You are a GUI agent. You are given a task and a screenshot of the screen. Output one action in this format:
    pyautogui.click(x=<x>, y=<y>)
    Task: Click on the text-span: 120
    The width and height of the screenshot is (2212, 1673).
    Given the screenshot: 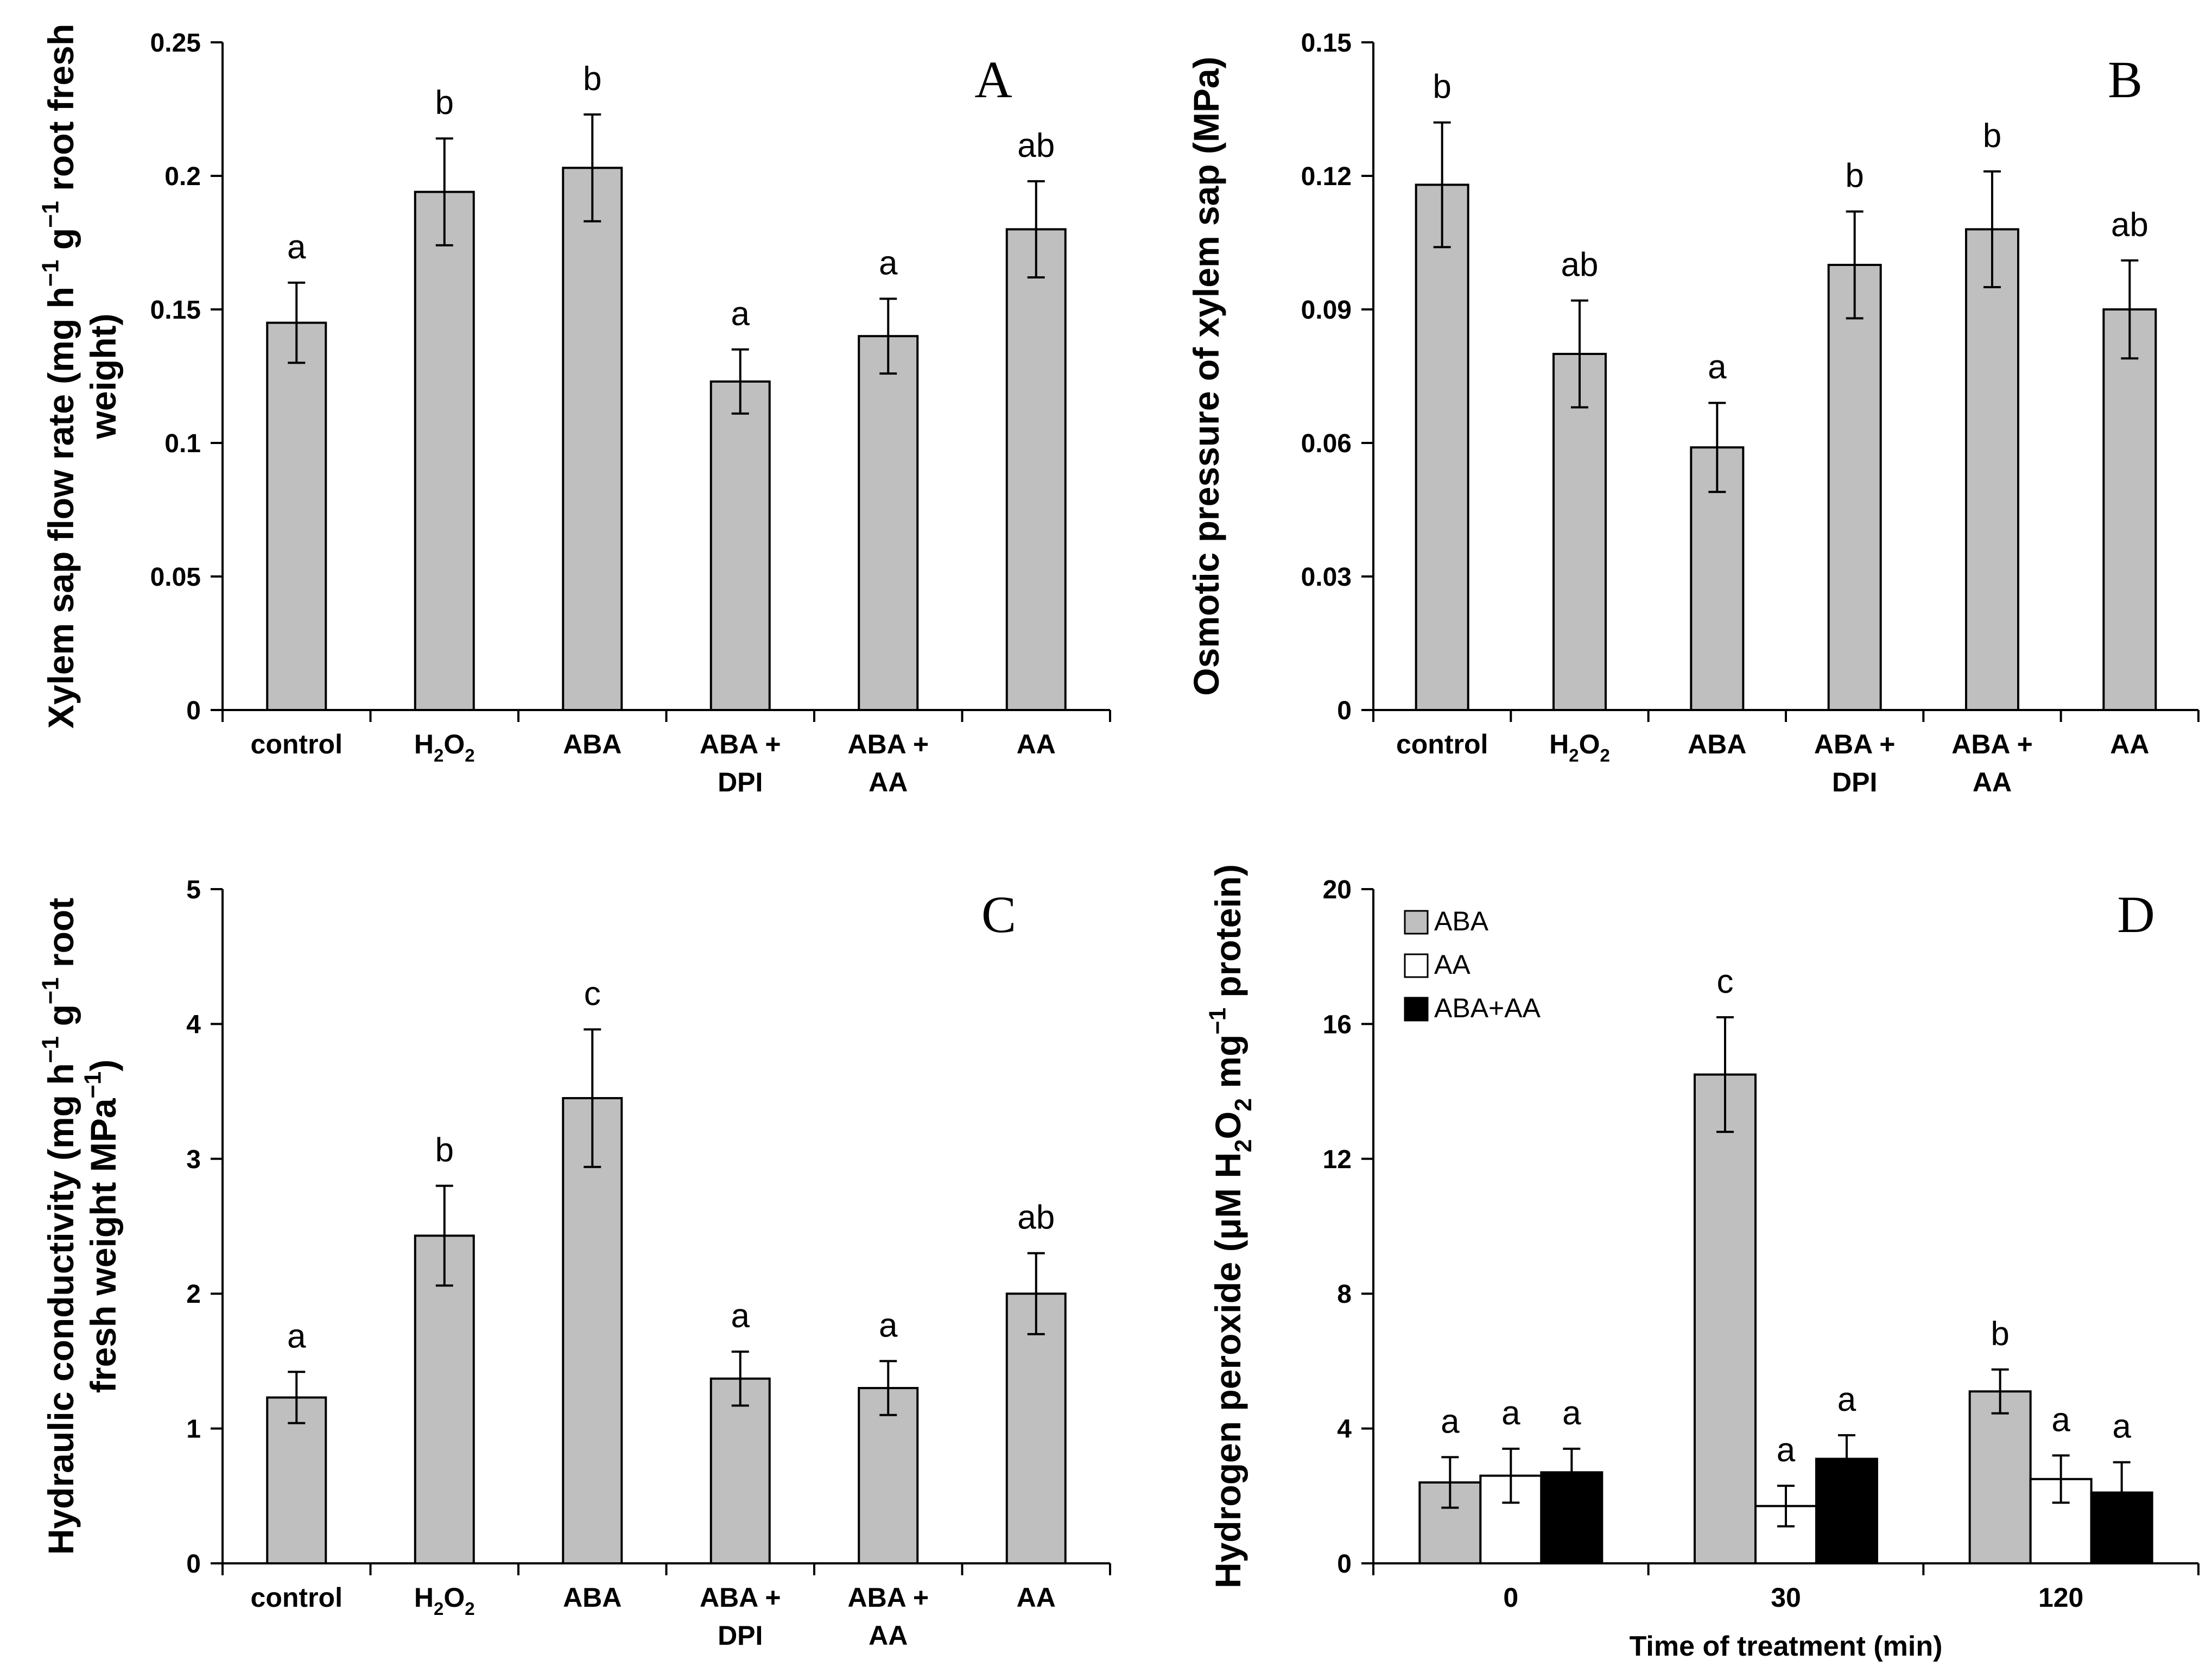 What is the action you would take?
    pyautogui.click(x=2061, y=1597)
    